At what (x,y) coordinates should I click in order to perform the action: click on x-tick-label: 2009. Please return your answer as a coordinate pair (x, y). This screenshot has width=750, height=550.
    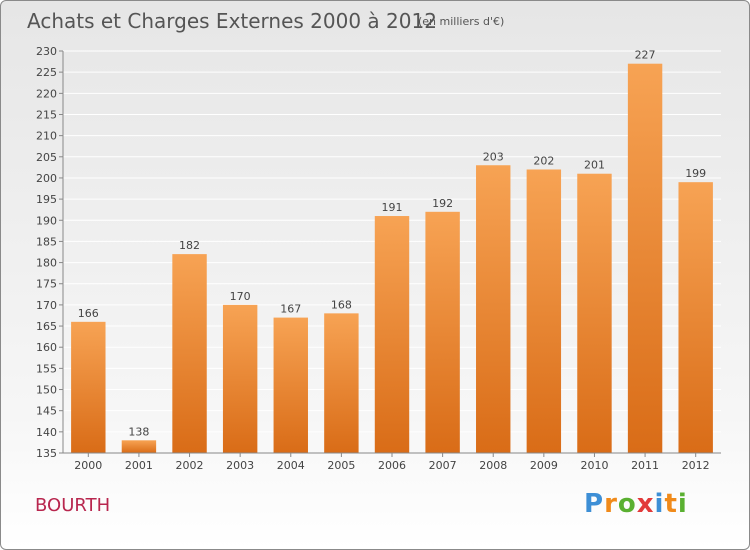
    Looking at the image, I should click on (544, 465).